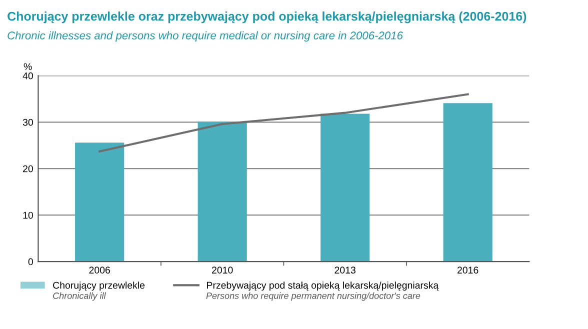 This screenshot has width=588, height=329. I want to click on y-axis-title: %, so click(28, 66).